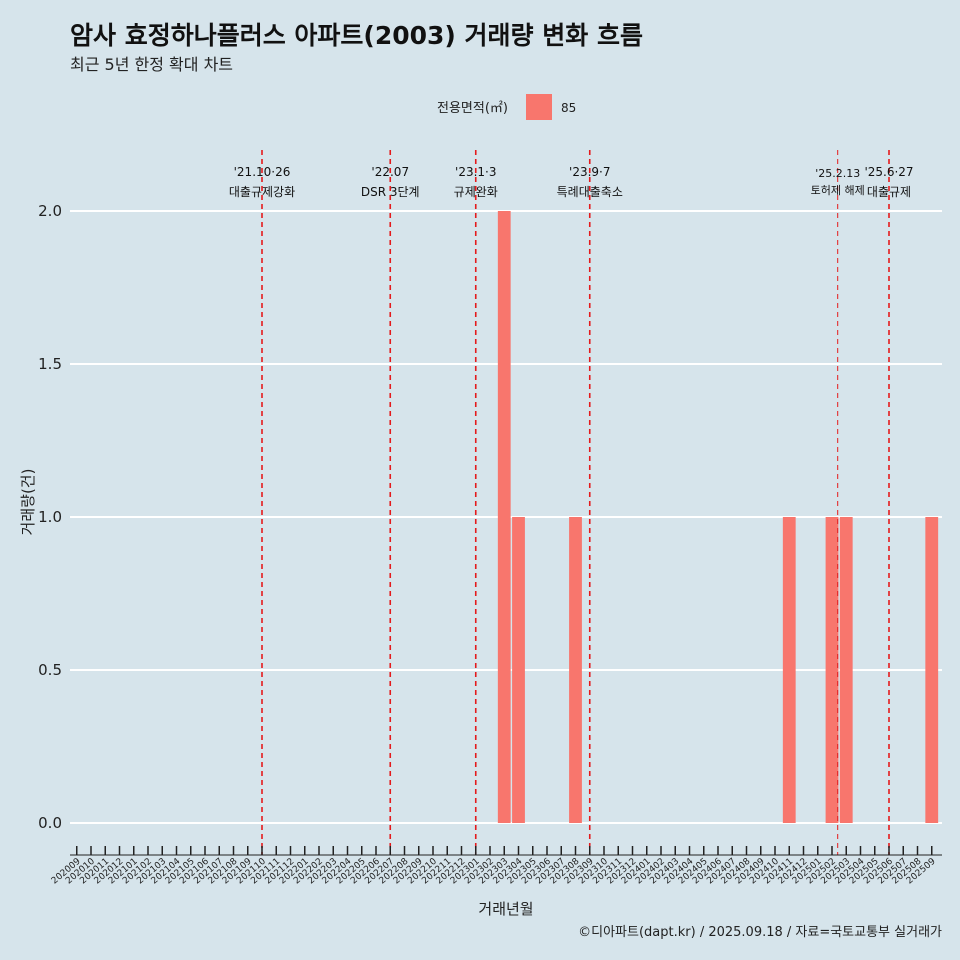 The height and width of the screenshot is (960, 960). Describe the element at coordinates (504, 850) in the screenshot. I see `x-tick-marks` at that location.